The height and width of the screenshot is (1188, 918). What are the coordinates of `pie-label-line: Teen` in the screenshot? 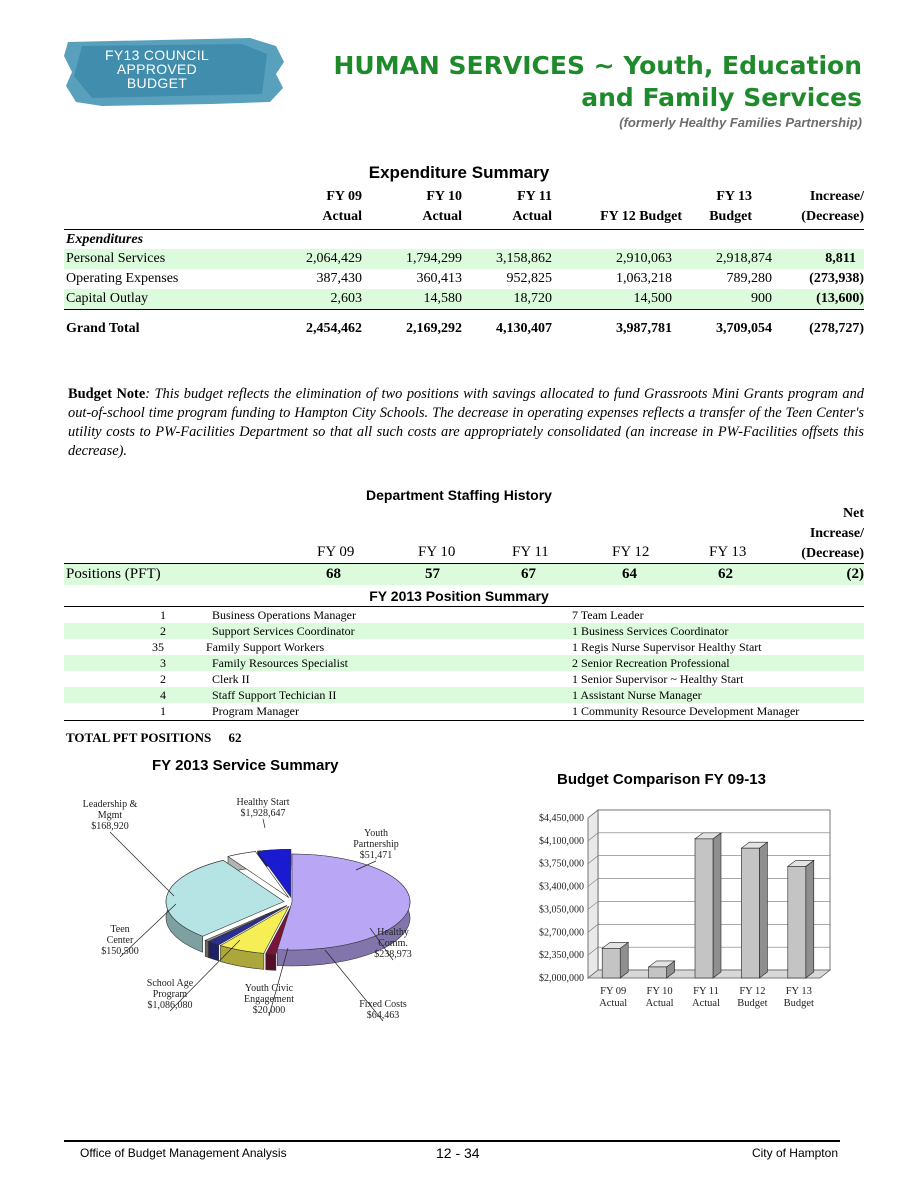 It's located at (119, 929).